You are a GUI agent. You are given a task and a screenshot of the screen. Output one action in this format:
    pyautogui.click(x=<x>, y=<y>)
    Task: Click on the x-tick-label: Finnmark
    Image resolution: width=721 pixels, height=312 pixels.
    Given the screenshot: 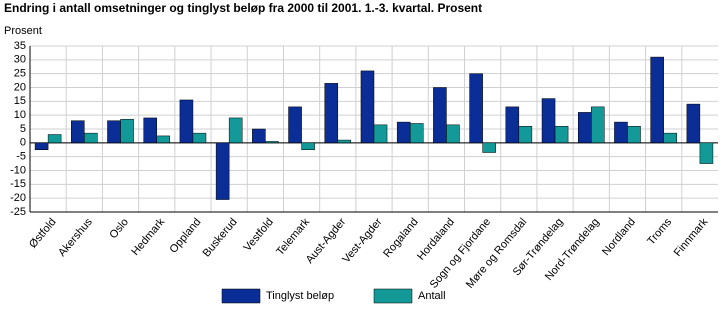 What is the action you would take?
    pyautogui.click(x=691, y=237)
    